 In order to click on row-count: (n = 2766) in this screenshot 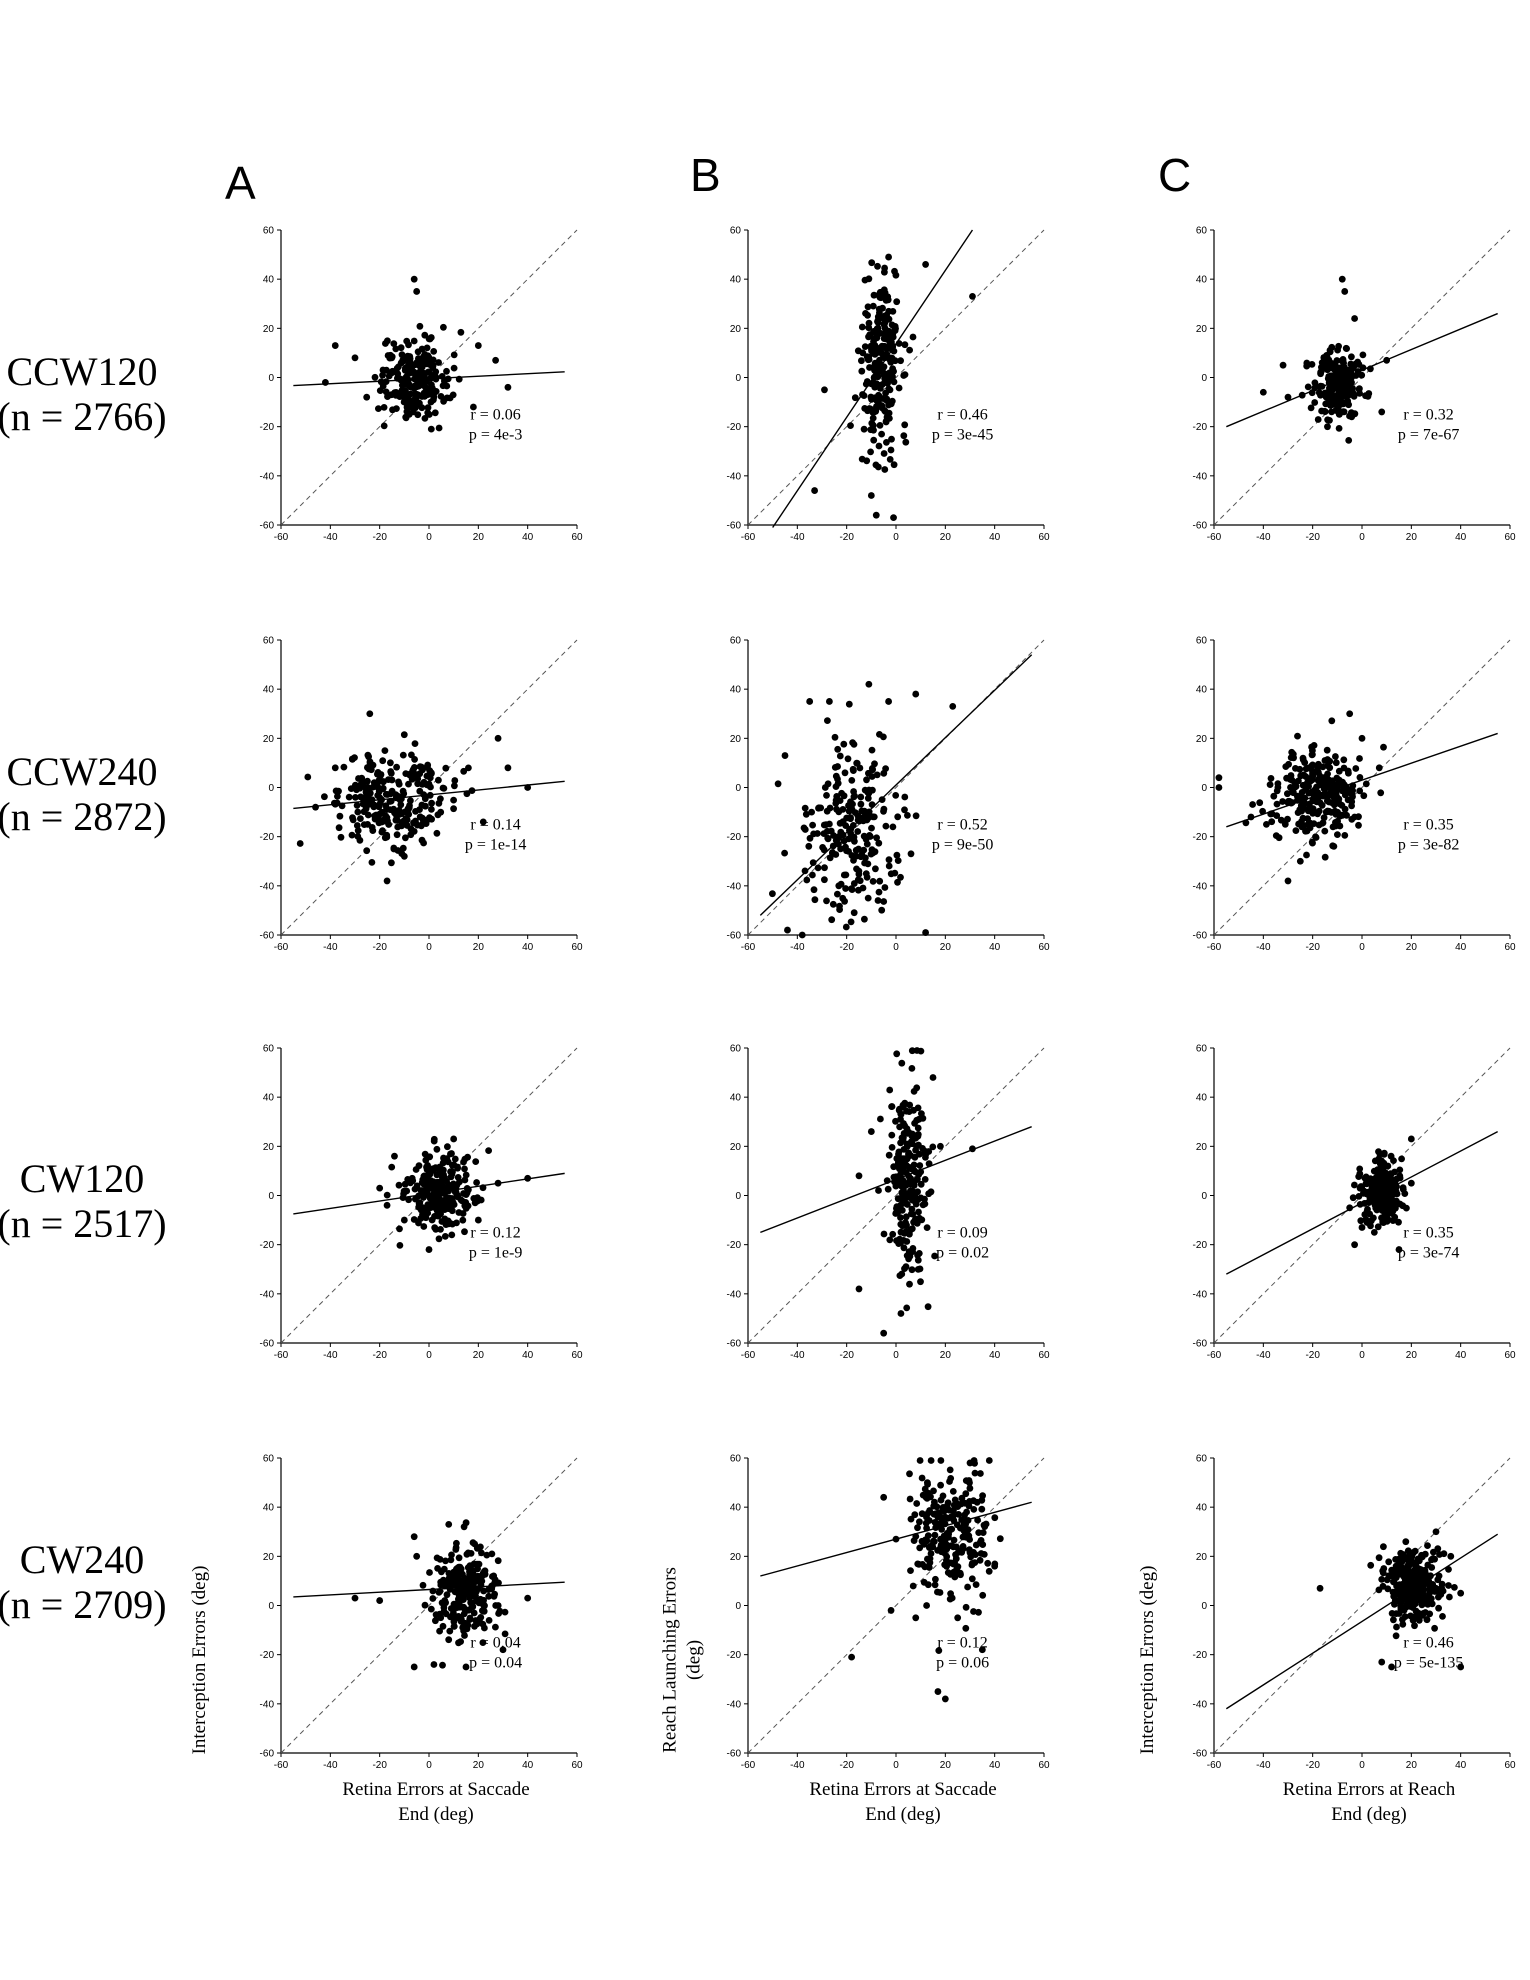, I will do `click(83, 416)`.